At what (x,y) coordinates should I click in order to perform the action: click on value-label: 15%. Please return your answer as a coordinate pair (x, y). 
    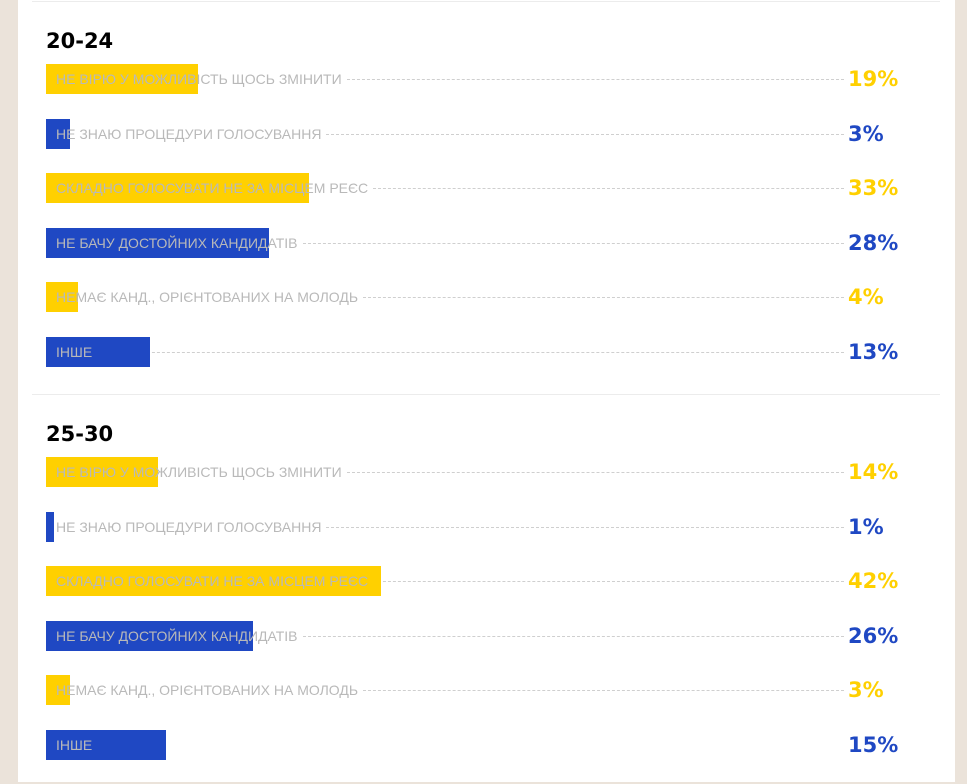
    Looking at the image, I should click on (873, 744).